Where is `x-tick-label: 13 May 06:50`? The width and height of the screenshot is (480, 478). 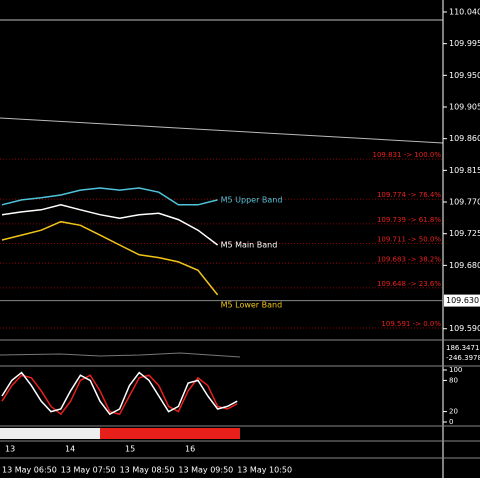
x-tick-label: 13 May 06:50 is located at coordinates (29, 470).